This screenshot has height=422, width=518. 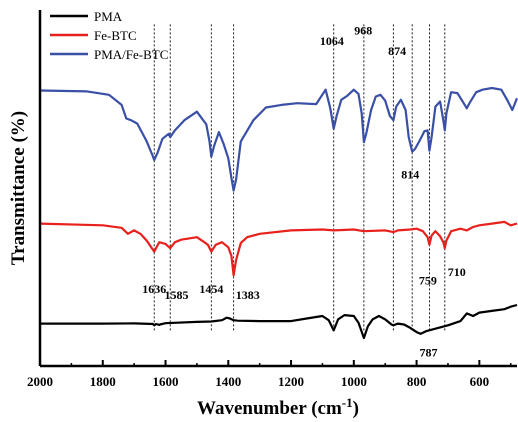 What do you see at coordinates (363, 31) in the screenshot?
I see `peak-label-968: 968` at bounding box center [363, 31].